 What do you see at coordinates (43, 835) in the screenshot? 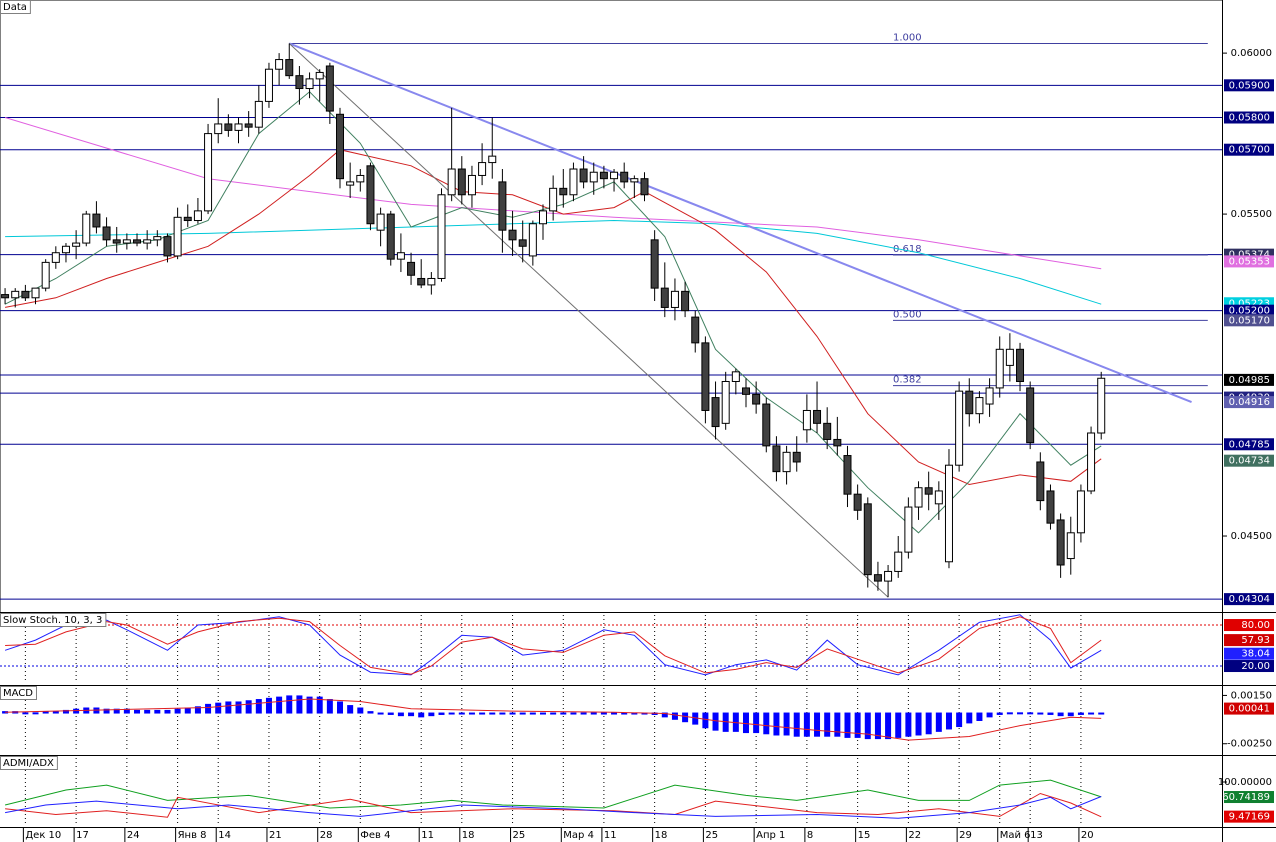
I see `x-tick-label: Дек 10` at bounding box center [43, 835].